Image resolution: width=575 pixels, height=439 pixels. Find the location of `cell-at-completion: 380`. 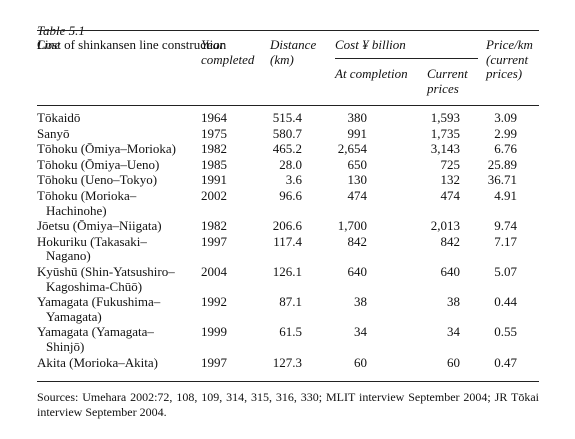

cell-at-completion: 380 is located at coordinates (357, 117).